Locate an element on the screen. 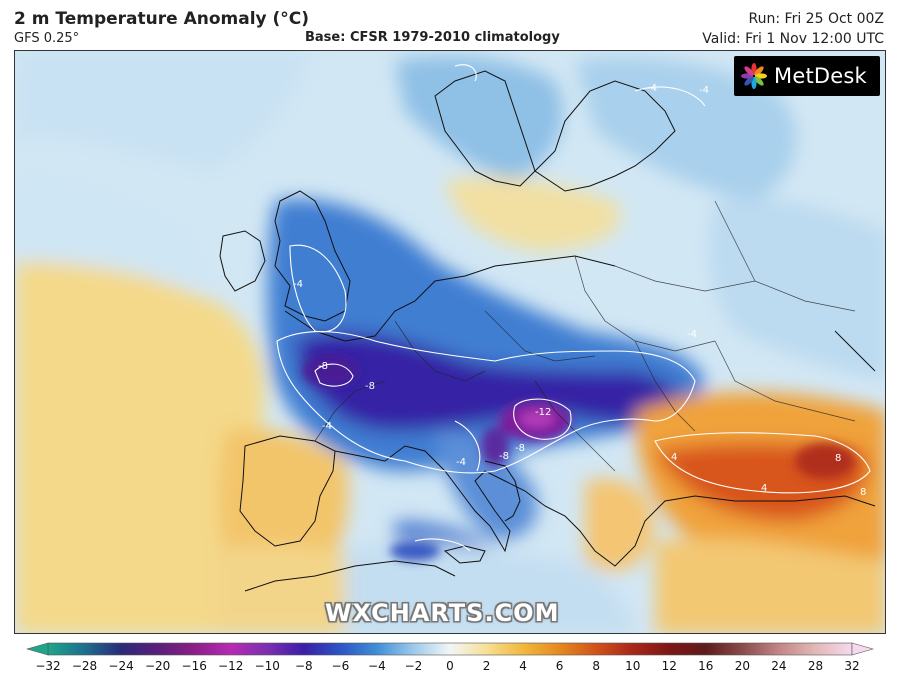  colorbar-tick-label: 28 is located at coordinates (815, 666).